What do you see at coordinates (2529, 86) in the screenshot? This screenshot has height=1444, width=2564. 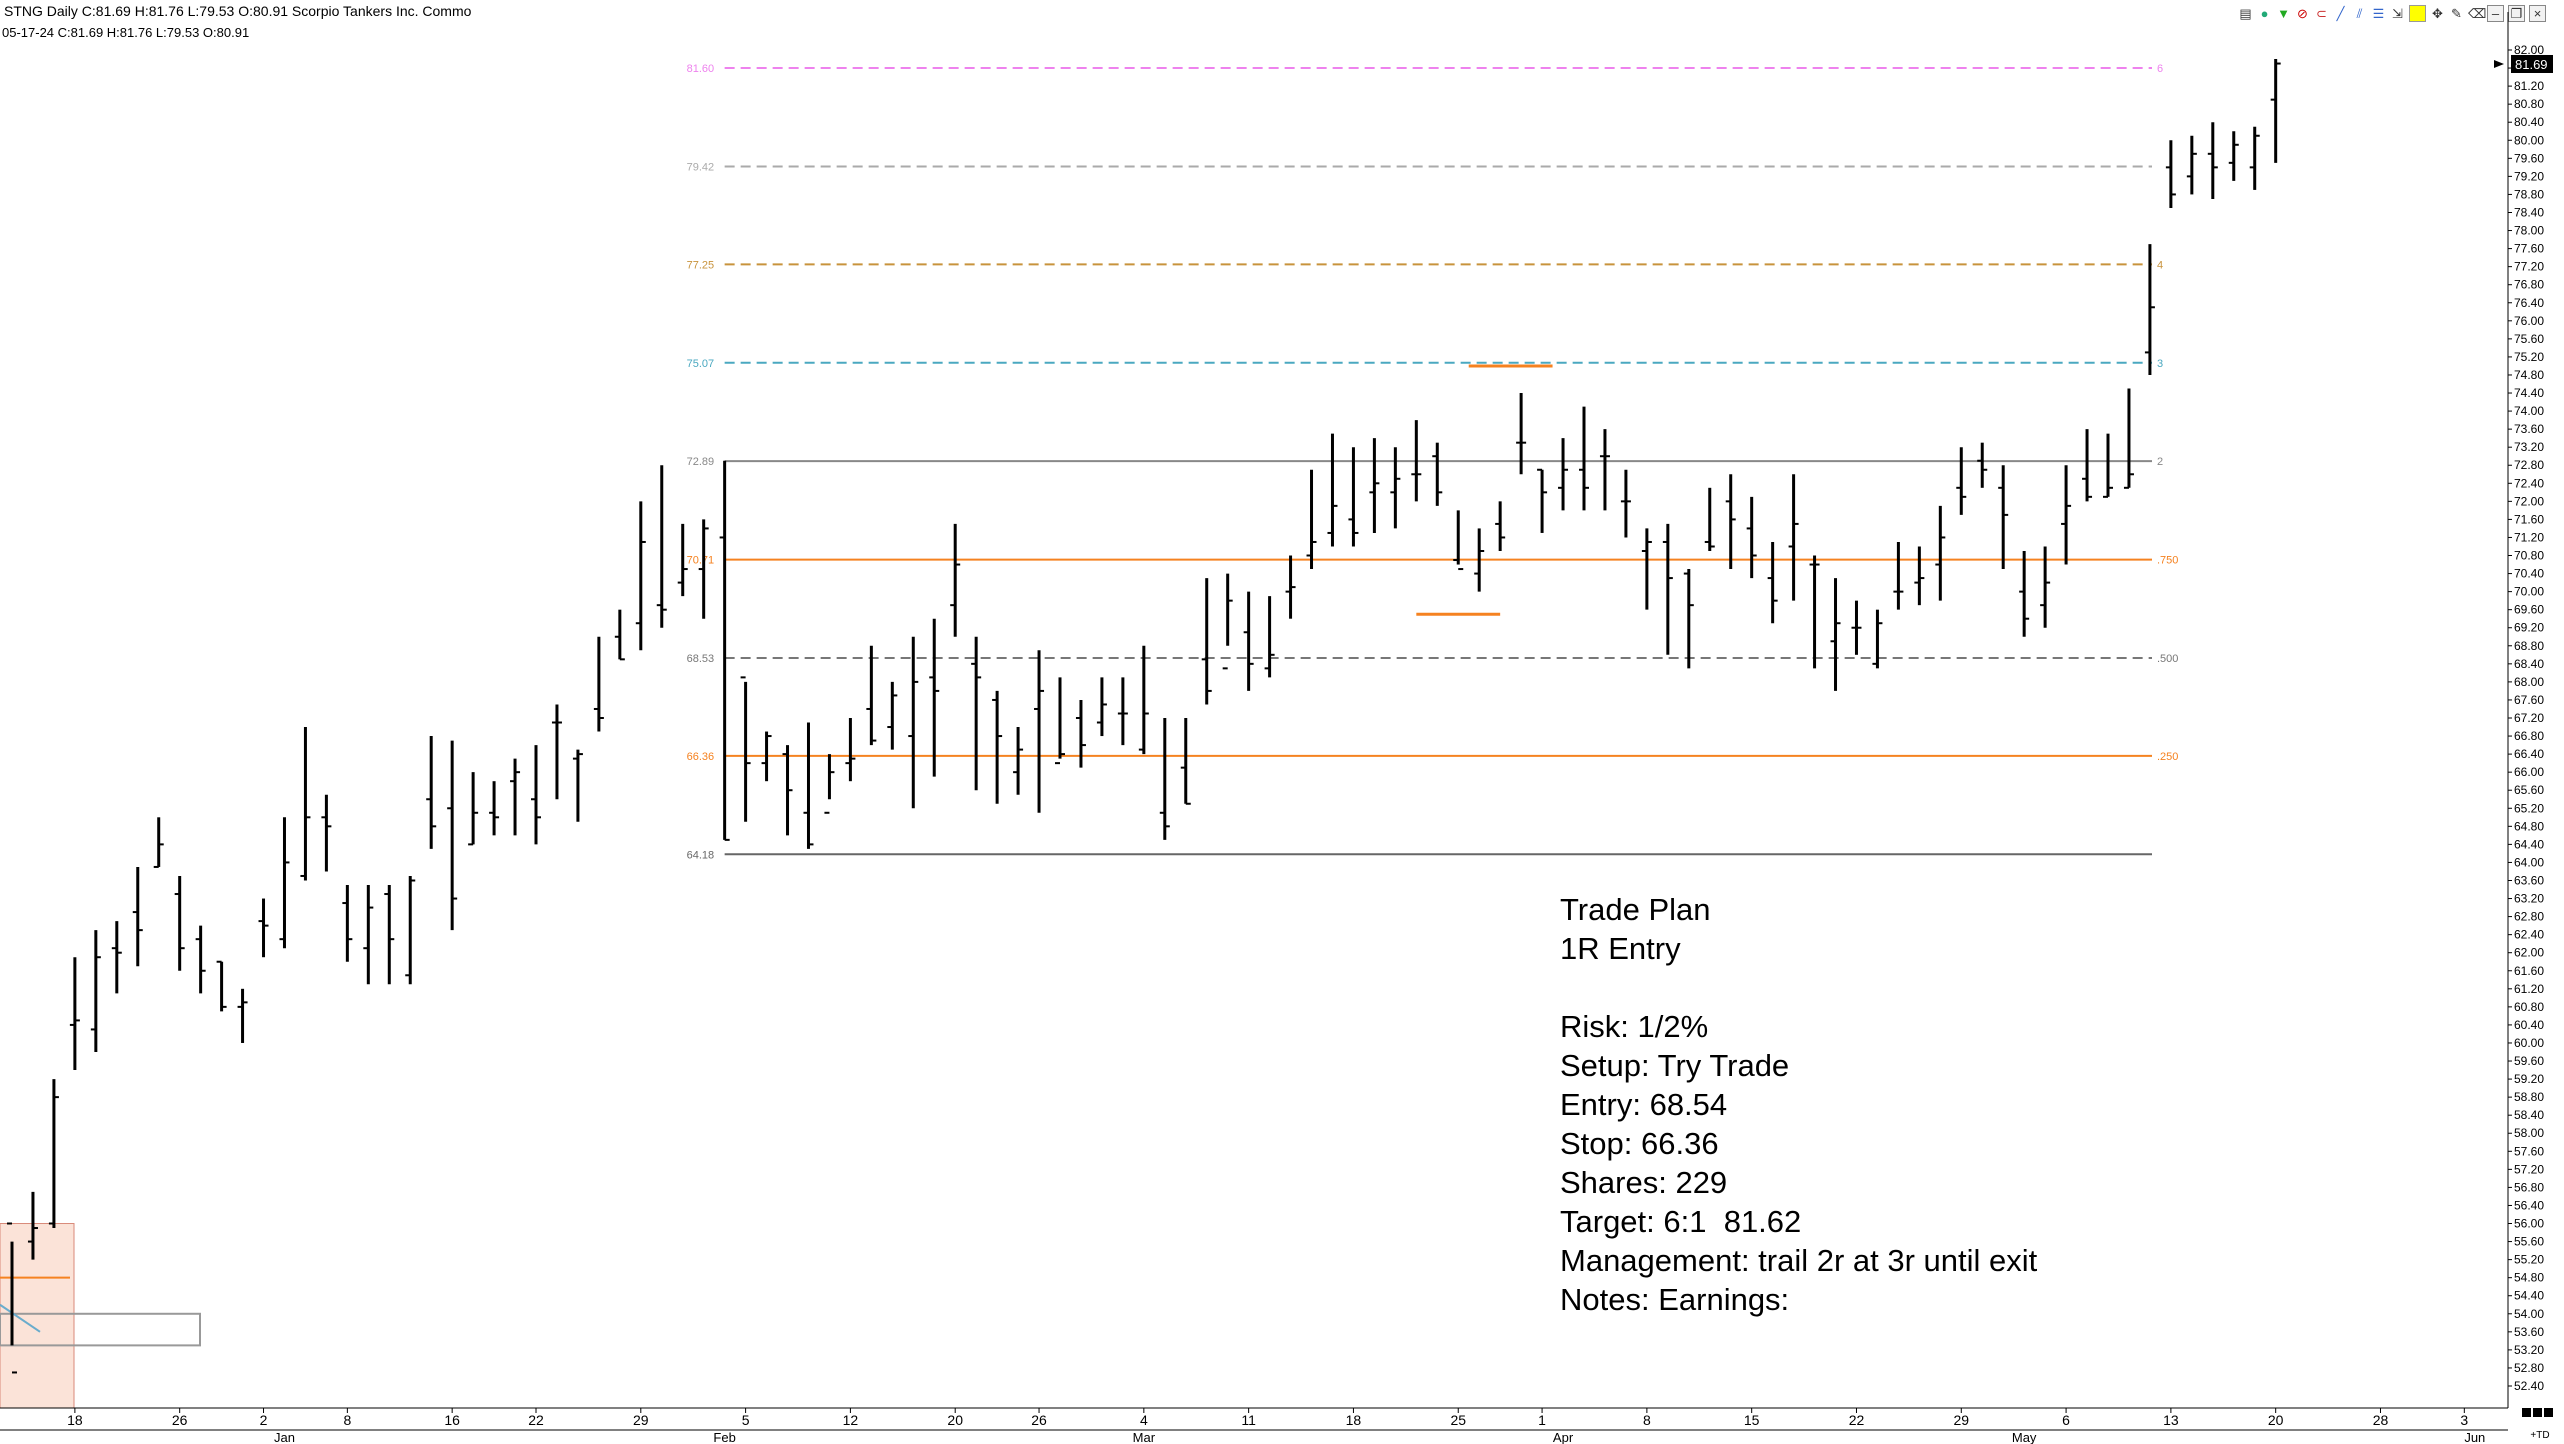 I see `price-tick-label: 81.20` at bounding box center [2529, 86].